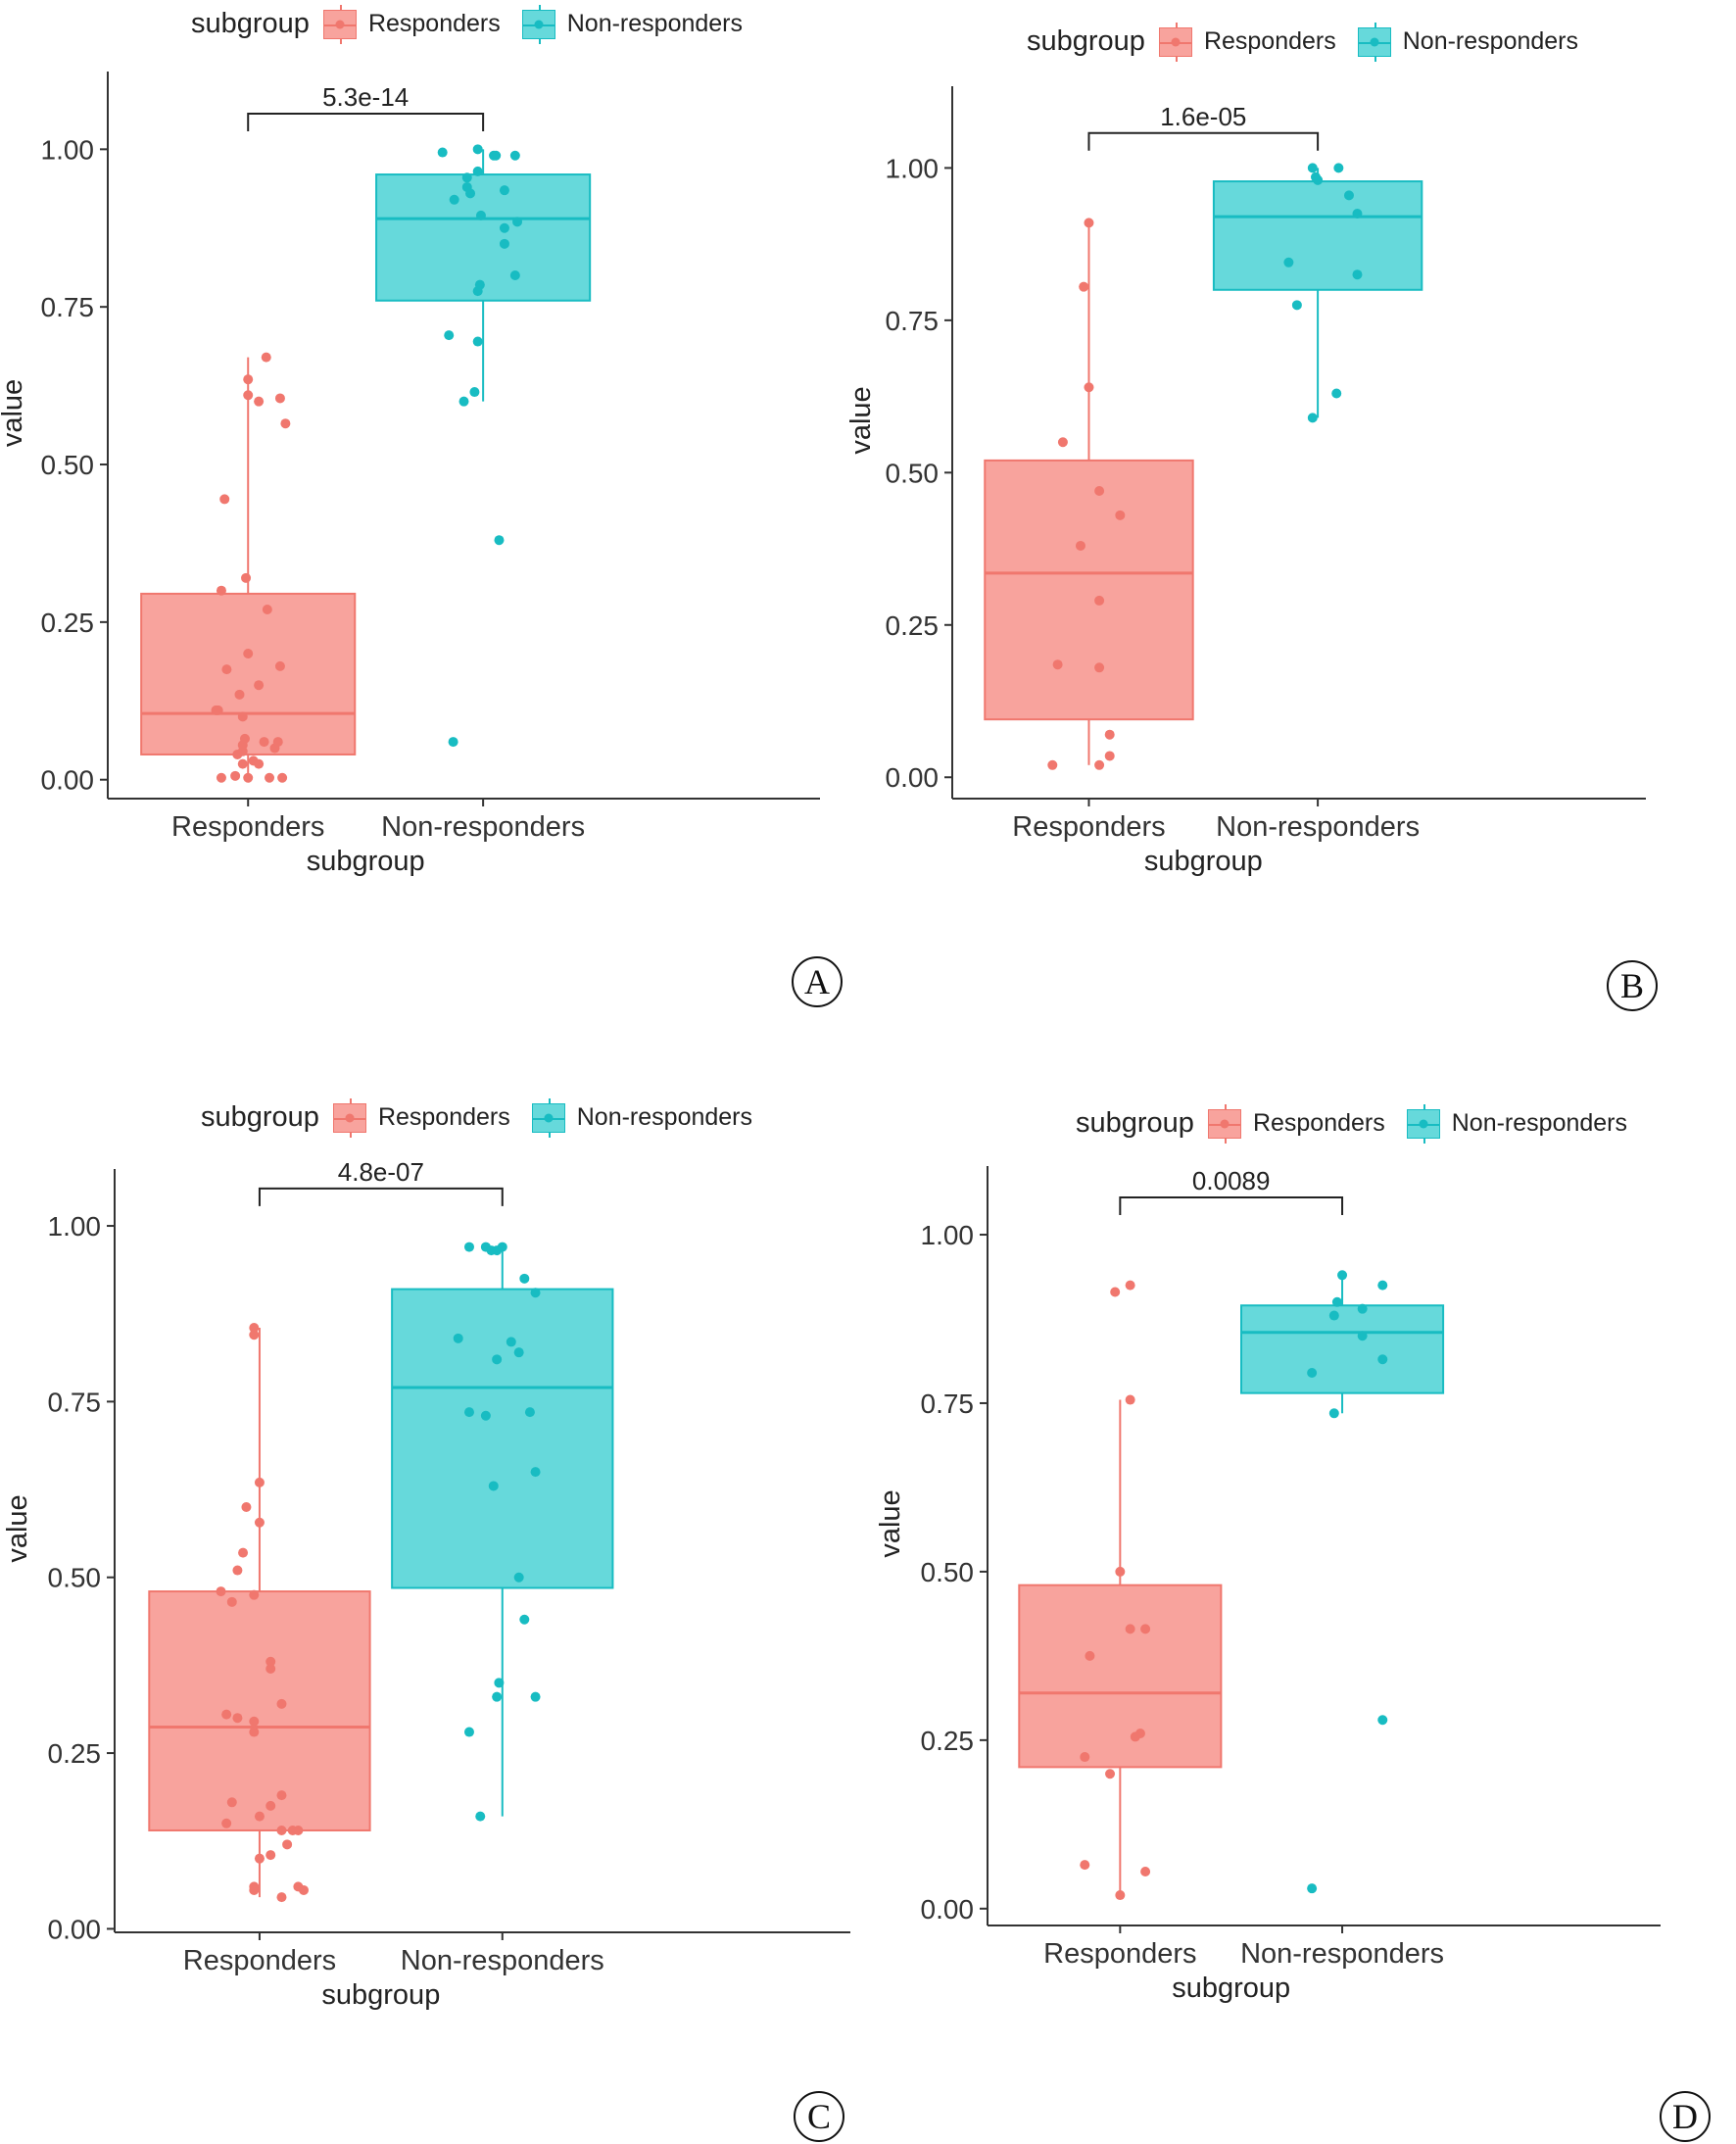 The image size is (1736, 2144). Describe the element at coordinates (1203, 116) in the screenshot. I see `p-value-label: 1.6e-05` at that location.